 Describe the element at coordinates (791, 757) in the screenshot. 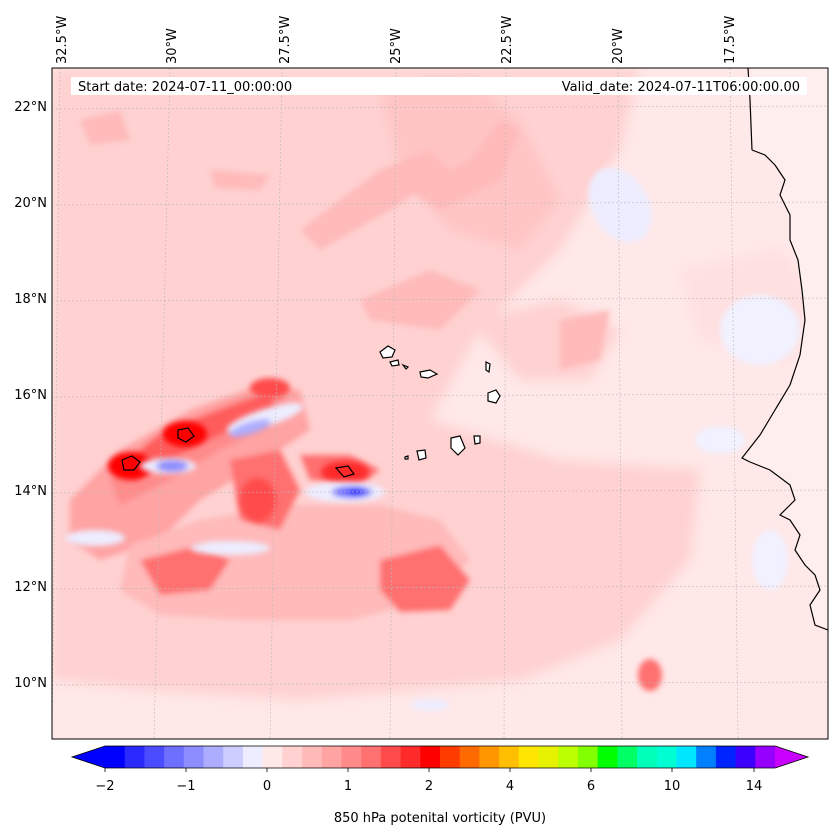

I see `colorbar-over-arrow` at that location.